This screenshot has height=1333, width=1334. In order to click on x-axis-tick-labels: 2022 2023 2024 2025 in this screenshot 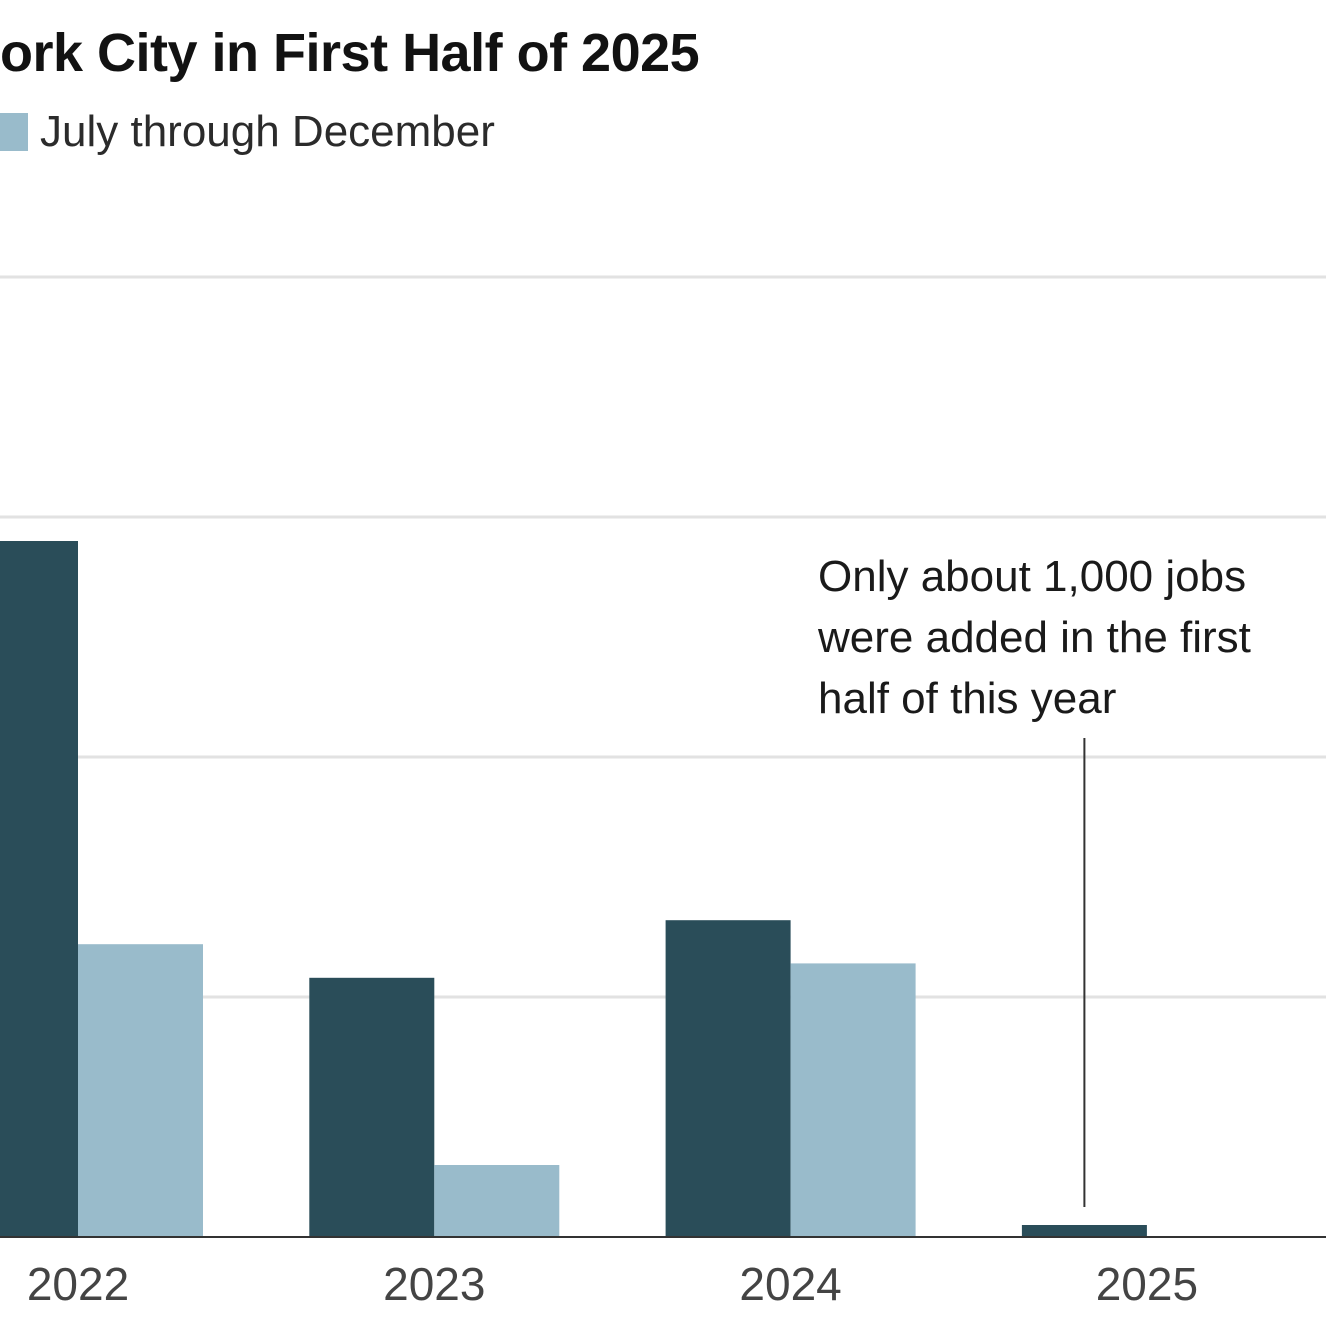, I will do `click(612, 1284)`.